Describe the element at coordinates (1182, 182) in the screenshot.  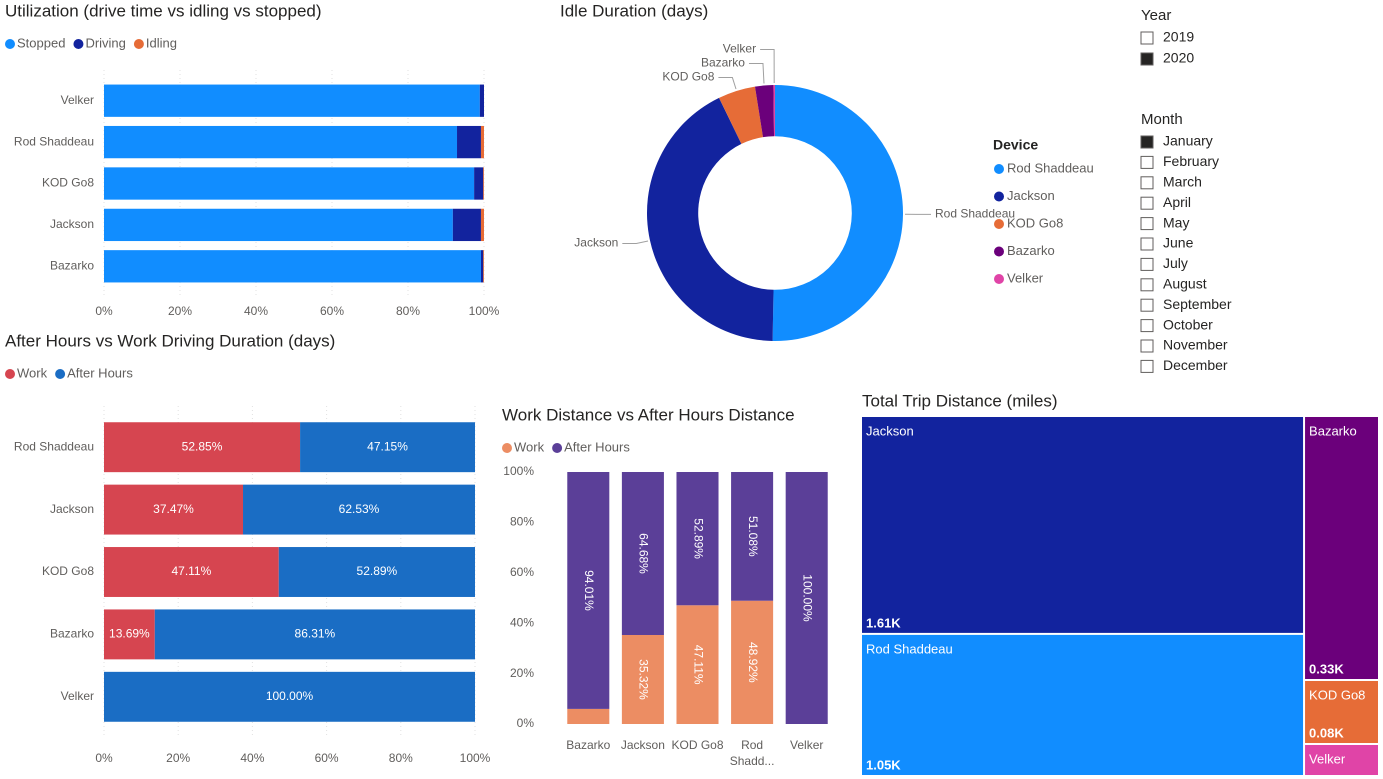
I see `slicer-item: March` at that location.